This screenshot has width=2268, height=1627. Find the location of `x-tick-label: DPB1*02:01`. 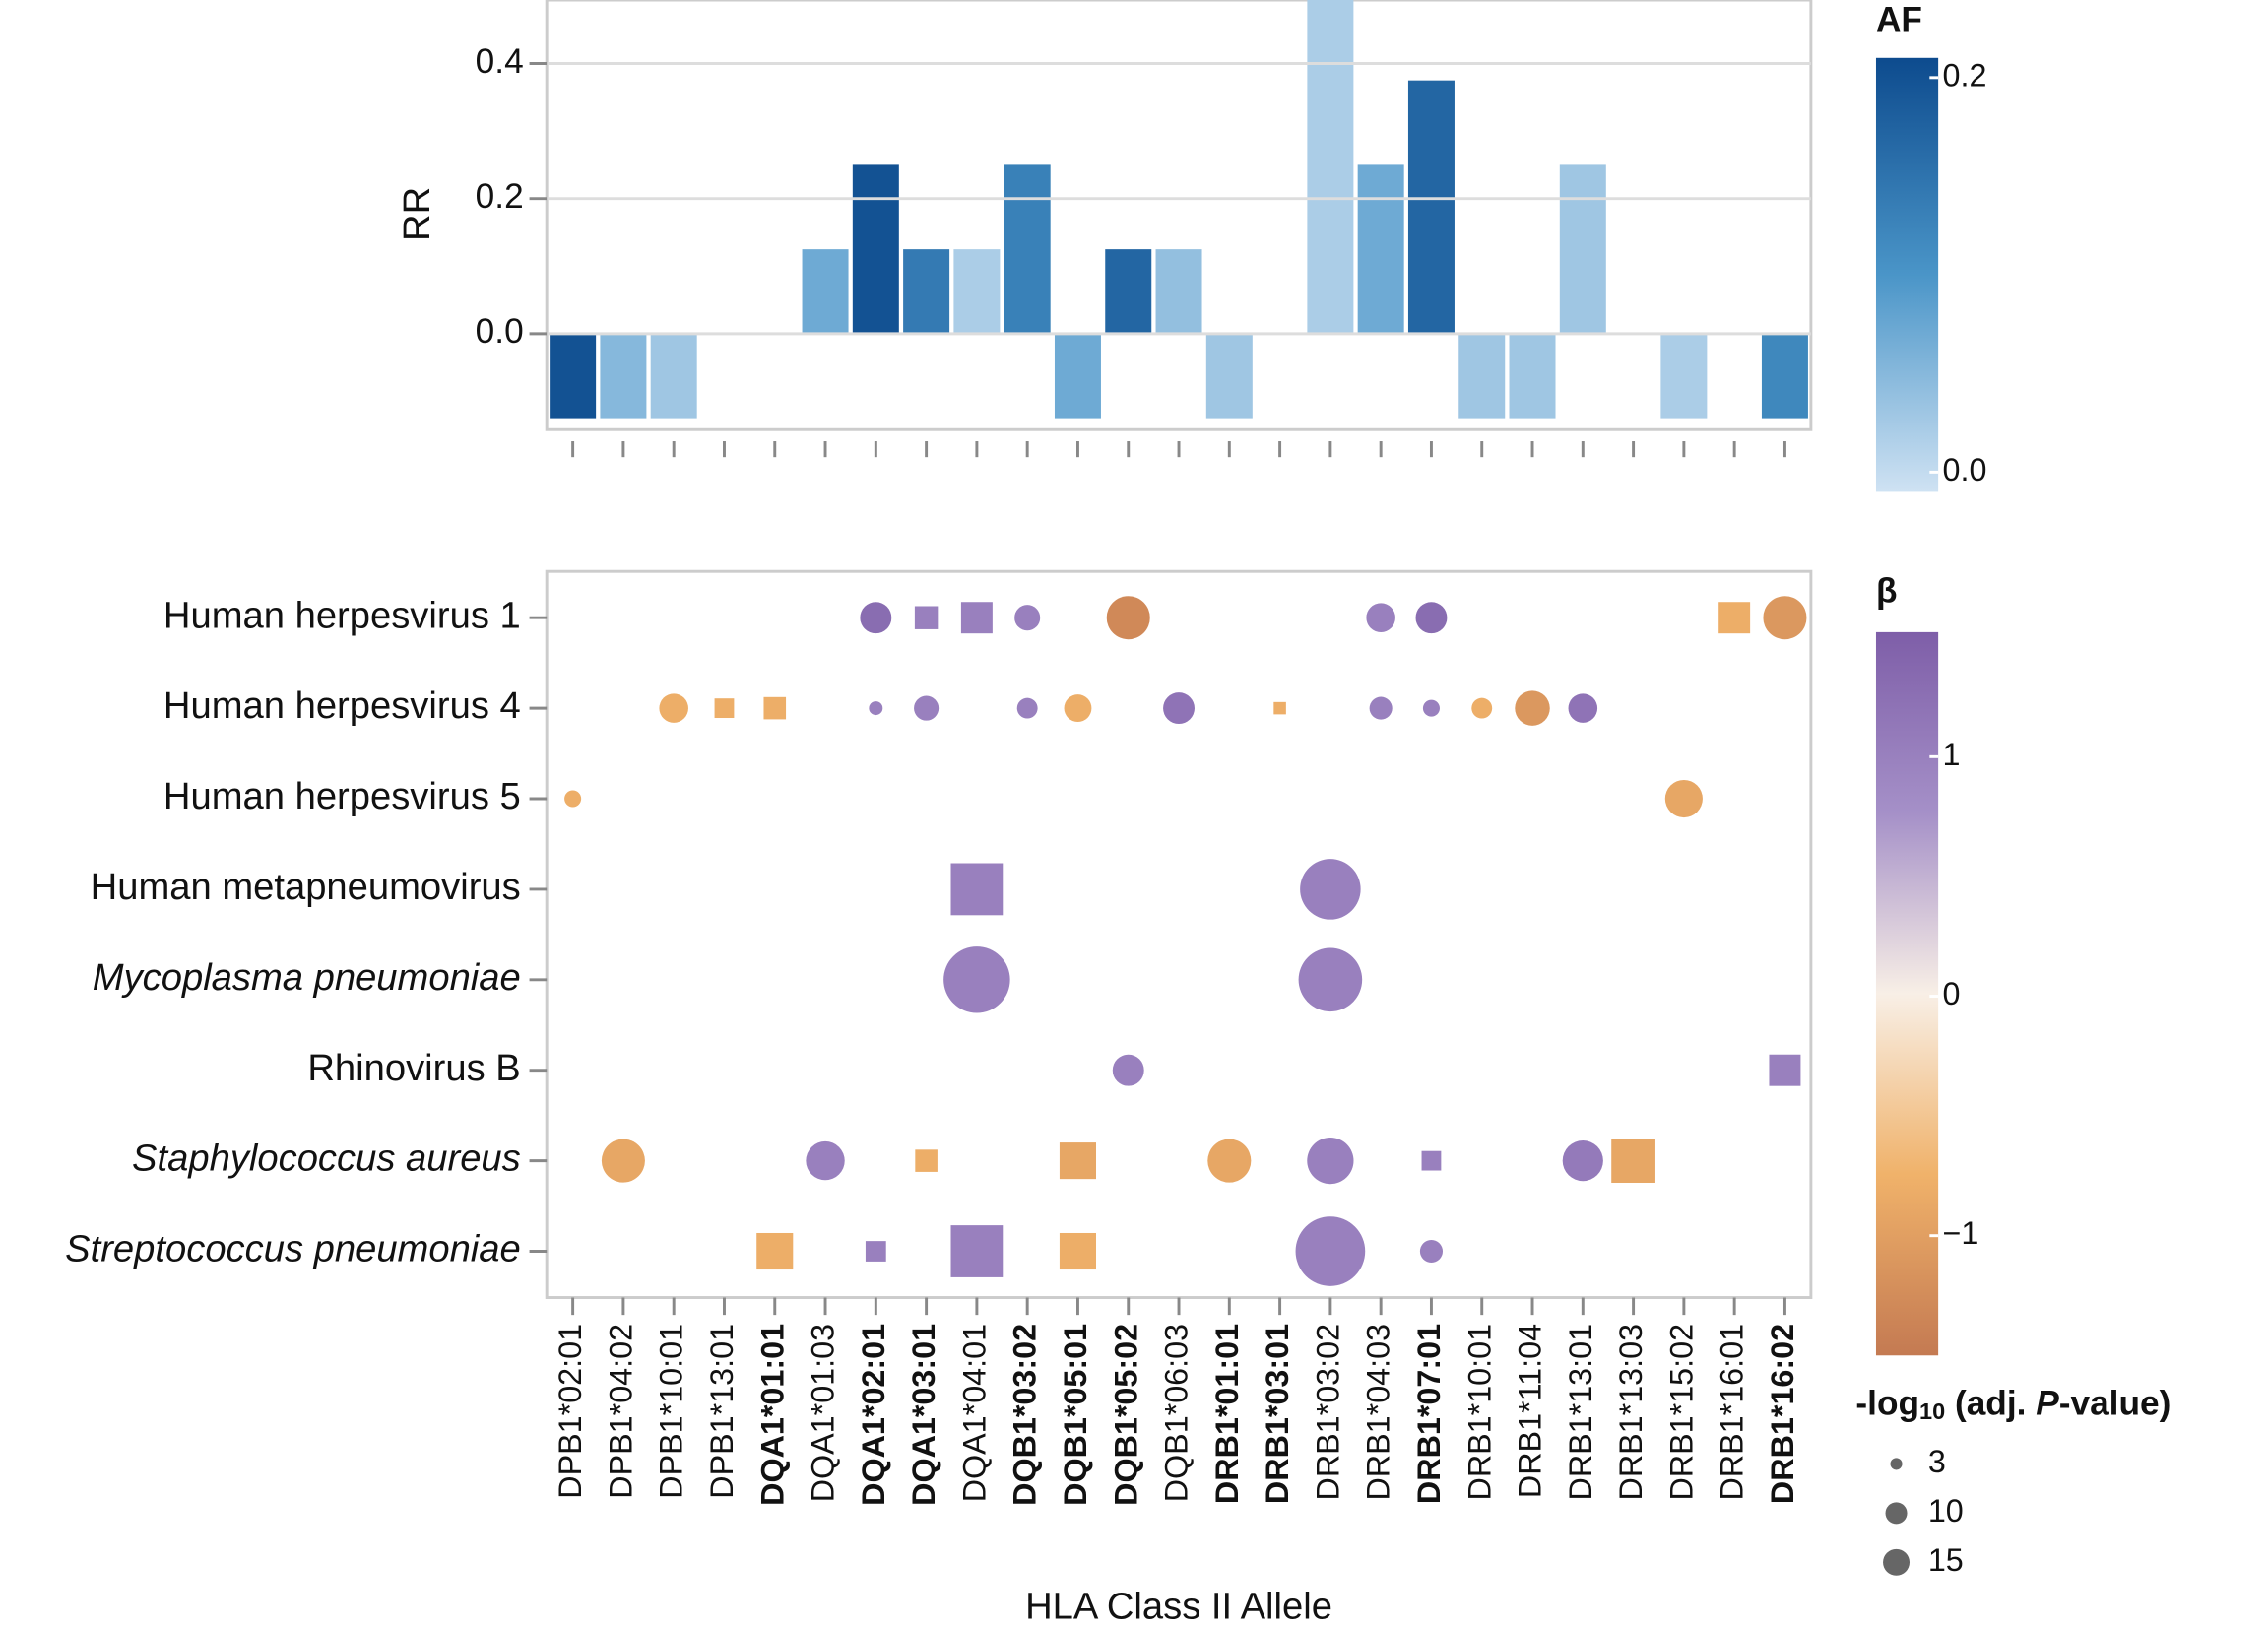

x-tick-label: DPB1*02:01 is located at coordinates (570, 1411).